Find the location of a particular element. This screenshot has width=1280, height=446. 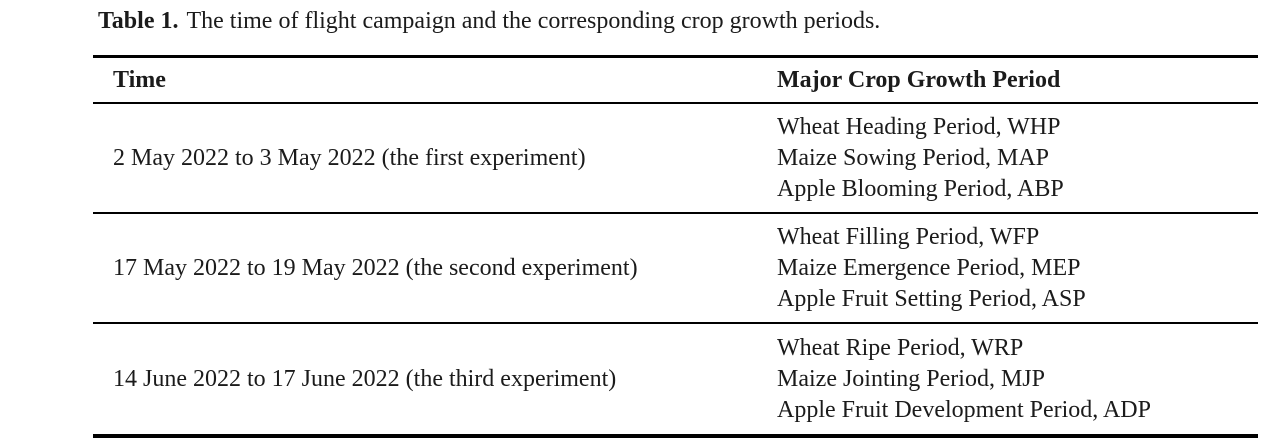

period-line: Wheat Ripe Period, WRP is located at coordinates (900, 347).